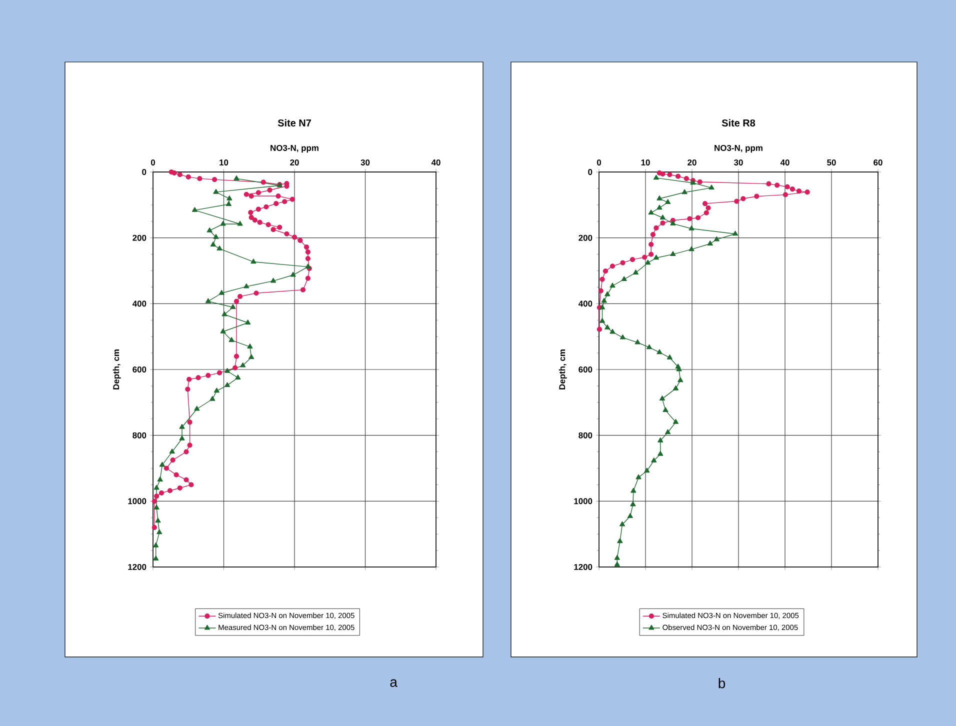 The height and width of the screenshot is (726, 956). Describe the element at coordinates (599, 162) in the screenshot. I see `x-tick-label: 0` at that location.